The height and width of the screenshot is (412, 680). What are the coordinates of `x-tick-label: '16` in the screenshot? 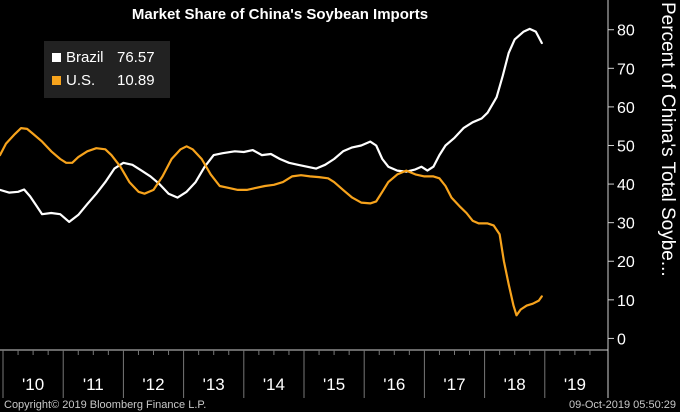 It's located at (394, 384).